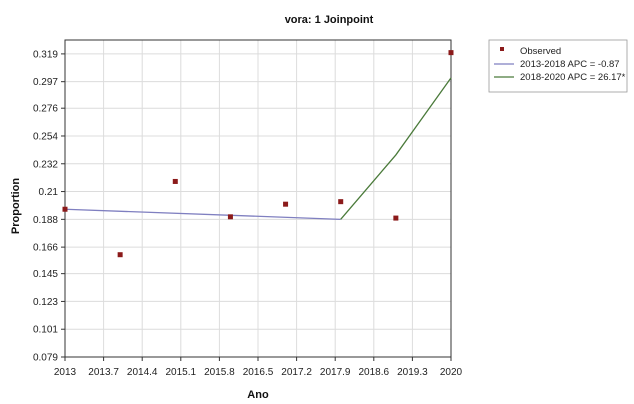 The image size is (634, 404). What do you see at coordinates (540, 51) in the screenshot?
I see `legend-observed-label: Observed` at bounding box center [540, 51].